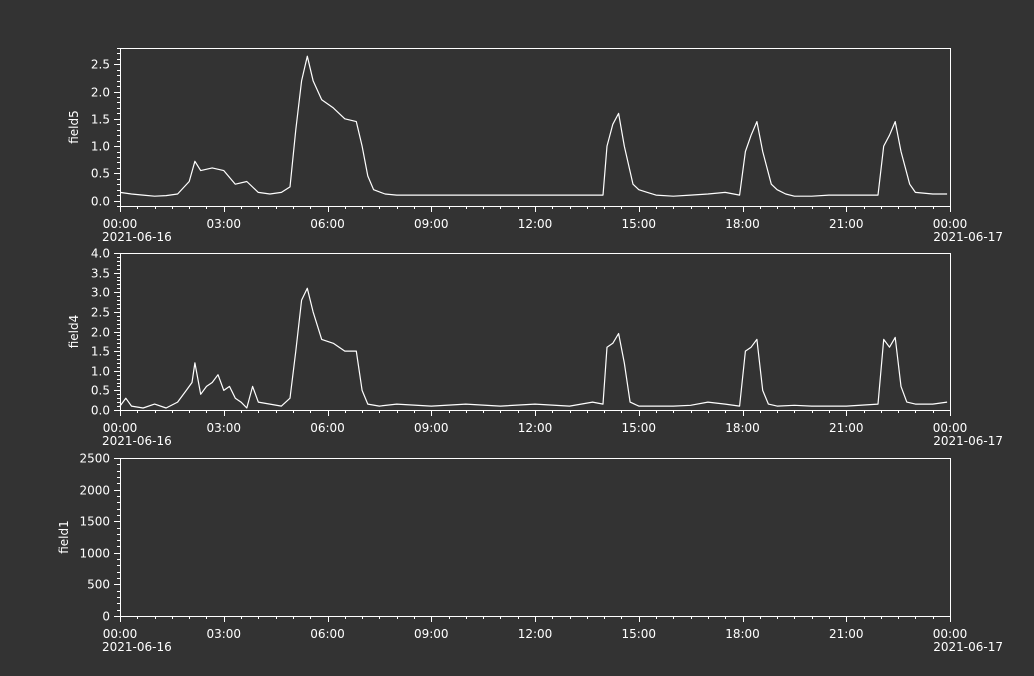  I want to click on series-line-field4, so click(533, 348).